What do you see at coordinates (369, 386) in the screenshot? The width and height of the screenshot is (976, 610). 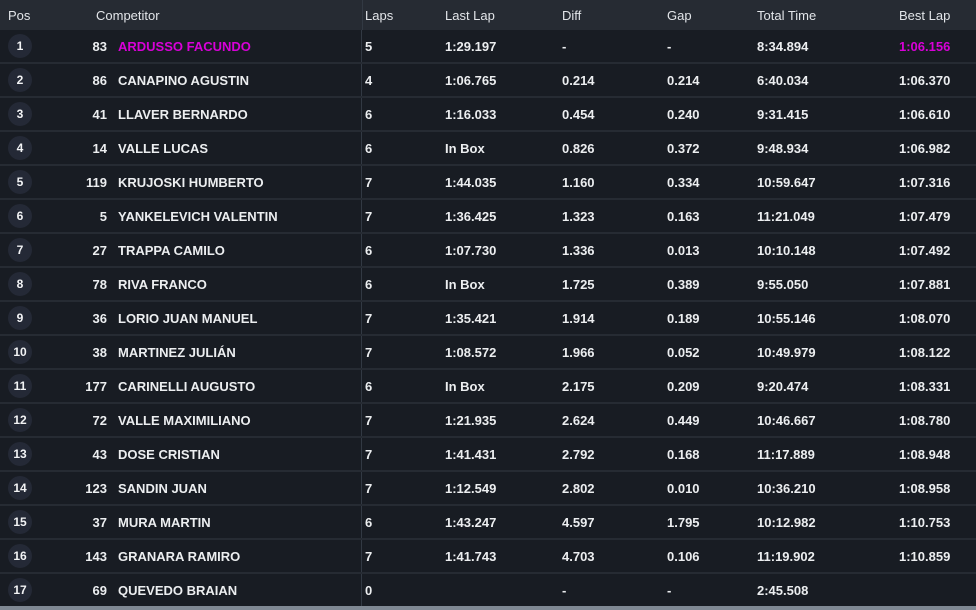 I see `laps-cell: 6` at bounding box center [369, 386].